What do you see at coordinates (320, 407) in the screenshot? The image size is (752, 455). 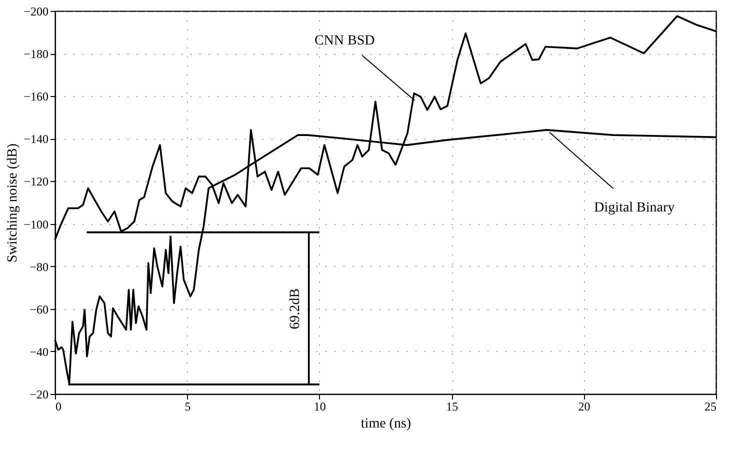 I see `x-tick-label: 10` at bounding box center [320, 407].